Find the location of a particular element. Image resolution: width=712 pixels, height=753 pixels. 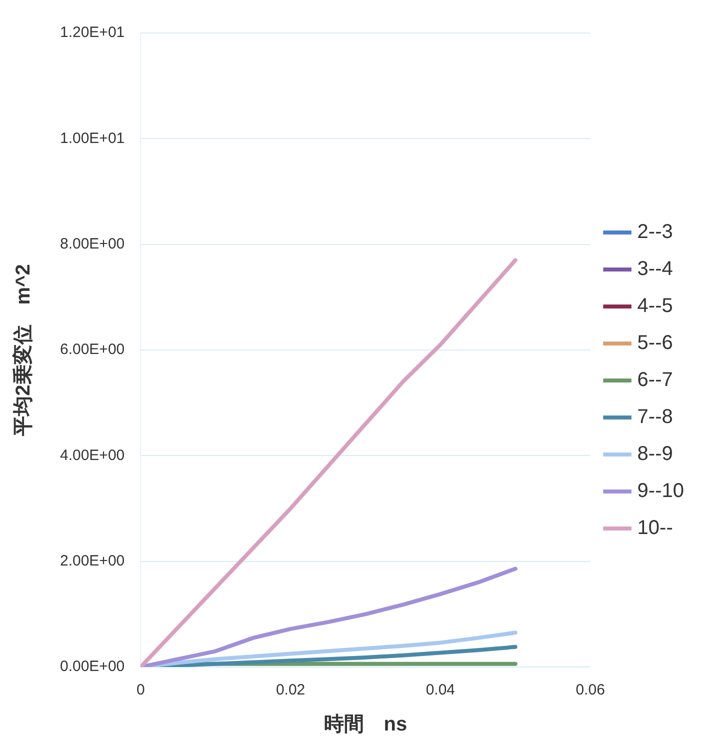

legend-label: 5--6 is located at coordinates (655, 343).